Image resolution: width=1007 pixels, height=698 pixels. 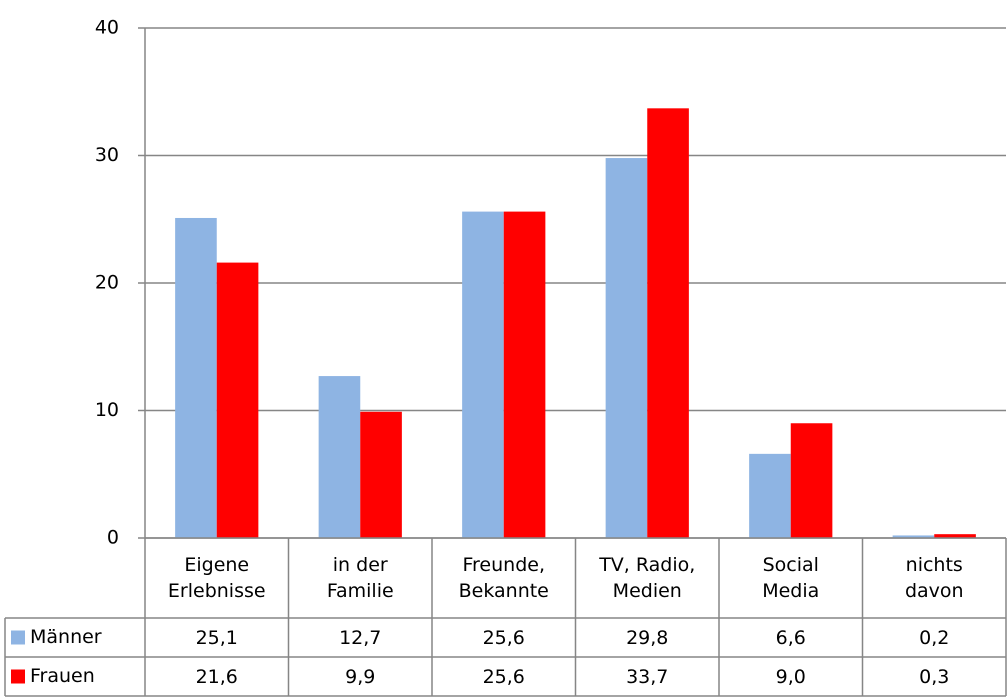 I want to click on table-value: 9,0, so click(x=790, y=676).